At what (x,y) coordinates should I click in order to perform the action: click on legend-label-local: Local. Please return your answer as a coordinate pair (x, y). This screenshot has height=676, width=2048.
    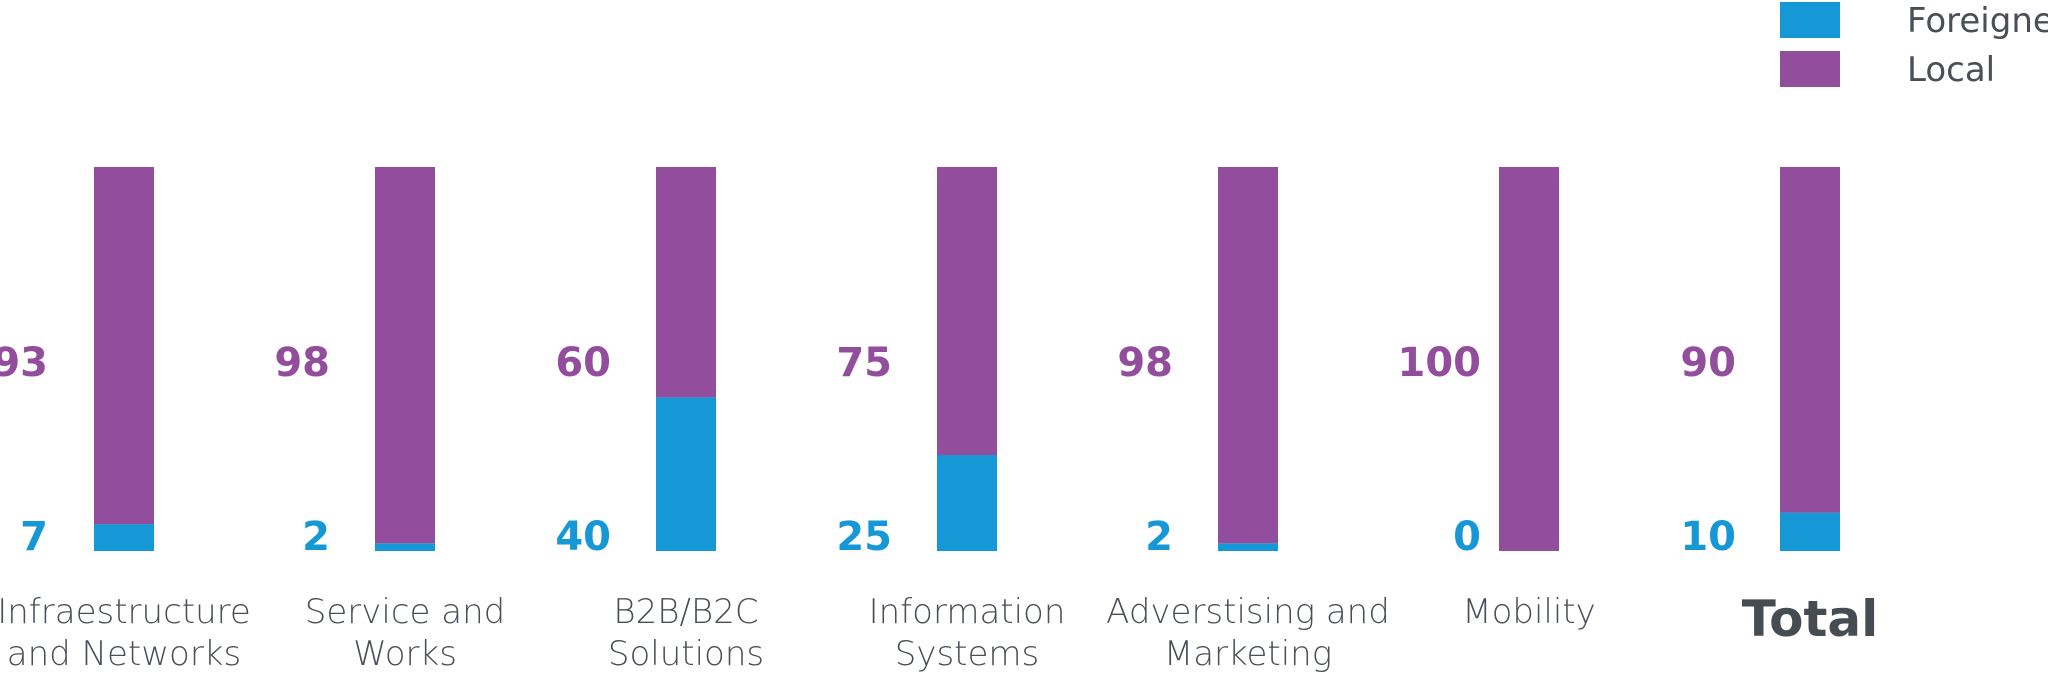
    Looking at the image, I should click on (1951, 70).